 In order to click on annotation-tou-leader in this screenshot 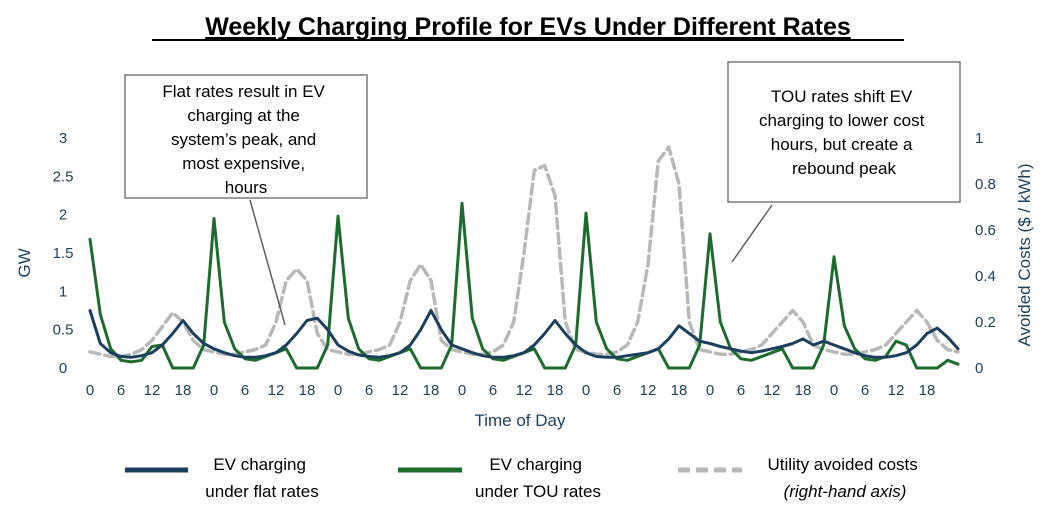, I will do `click(752, 233)`.